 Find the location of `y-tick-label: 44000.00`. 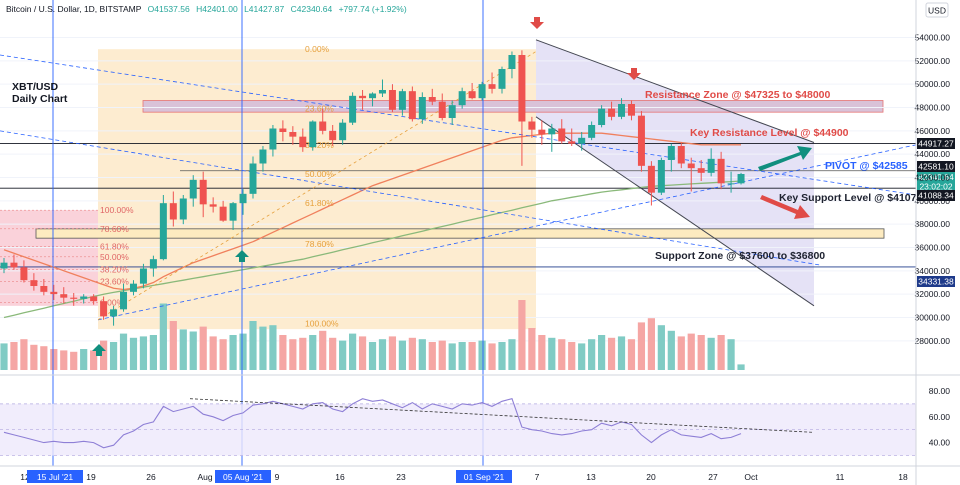

y-tick-label: 44000.00 is located at coordinates (933, 154).